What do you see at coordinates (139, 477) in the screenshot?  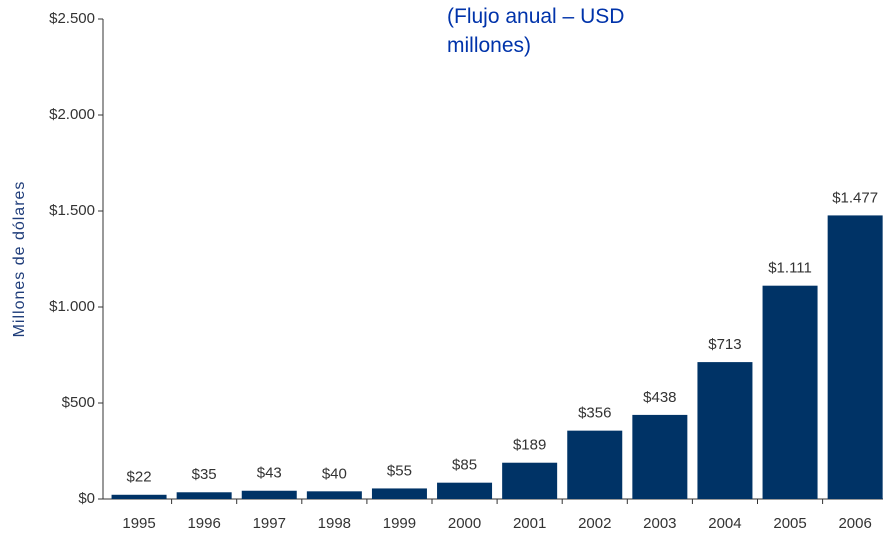 I see `value-label: $22` at bounding box center [139, 477].